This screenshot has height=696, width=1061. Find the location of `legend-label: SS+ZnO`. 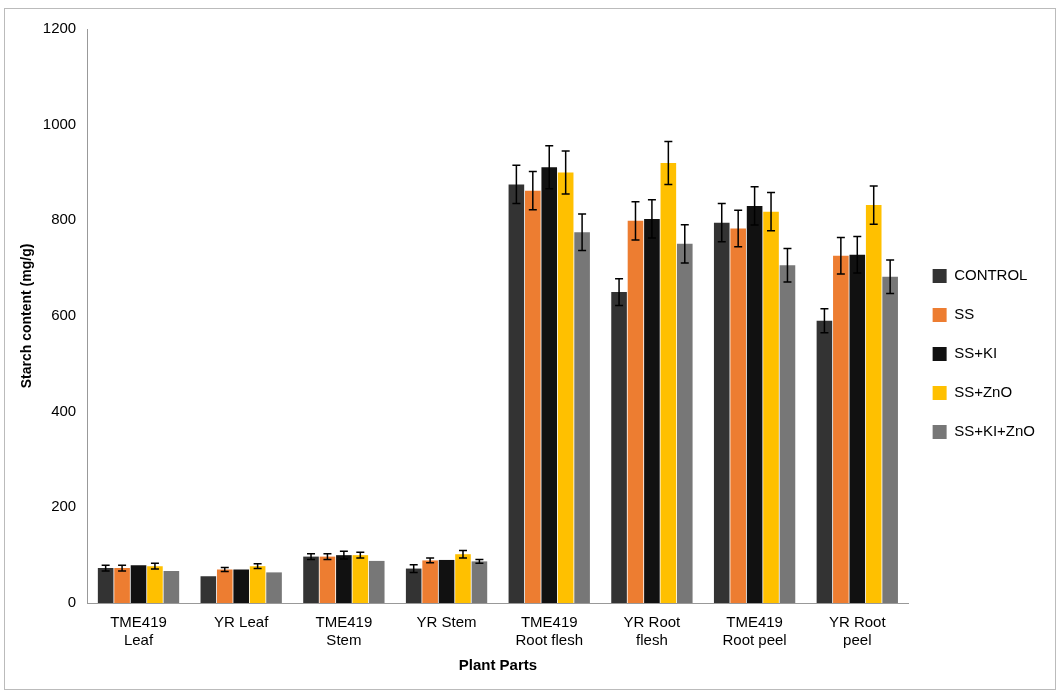

legend-label: SS+ZnO is located at coordinates (983, 392).